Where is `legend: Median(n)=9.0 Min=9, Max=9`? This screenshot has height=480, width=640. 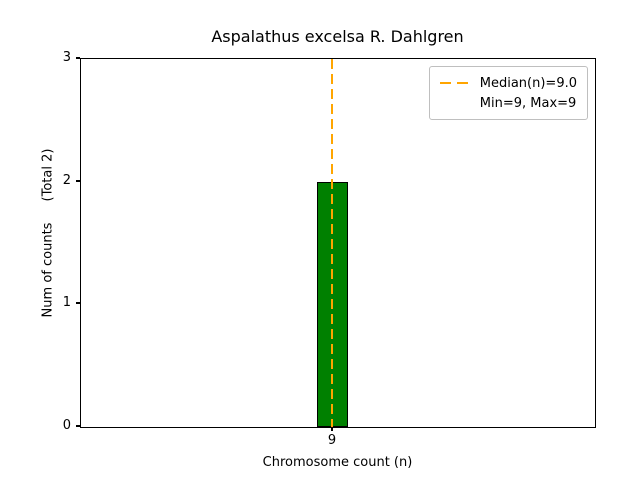 legend: Median(n)=9.0 Min=9, Max=9 is located at coordinates (508, 93).